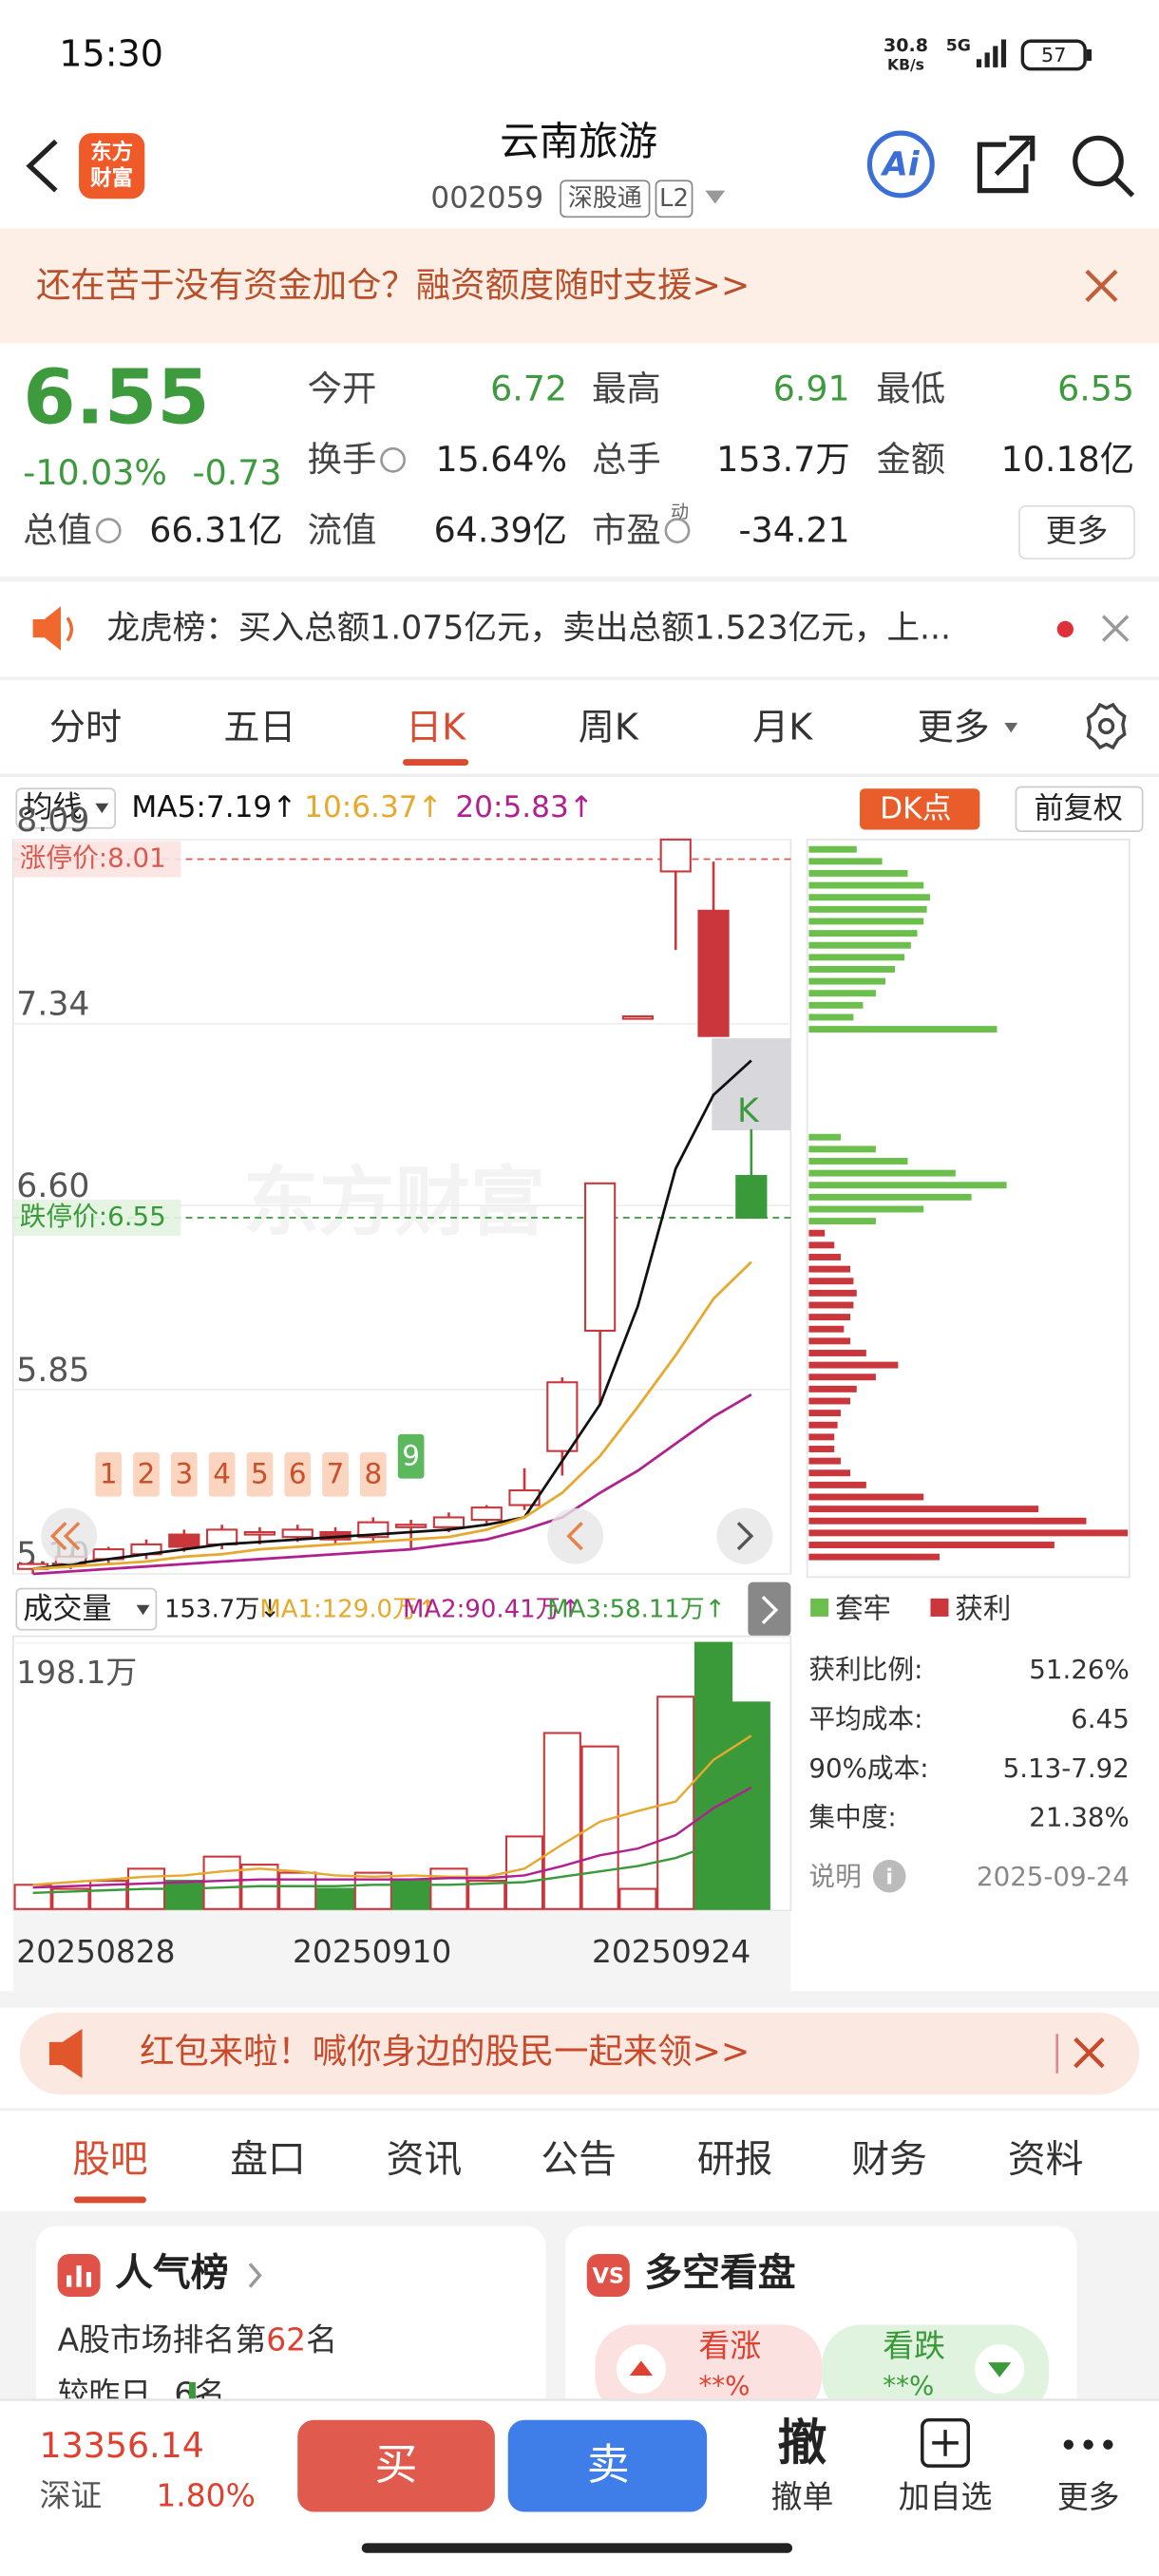 This screenshot has width=1159, height=2576. What do you see at coordinates (85, 727) in the screenshot?
I see `tab: 分时` at bounding box center [85, 727].